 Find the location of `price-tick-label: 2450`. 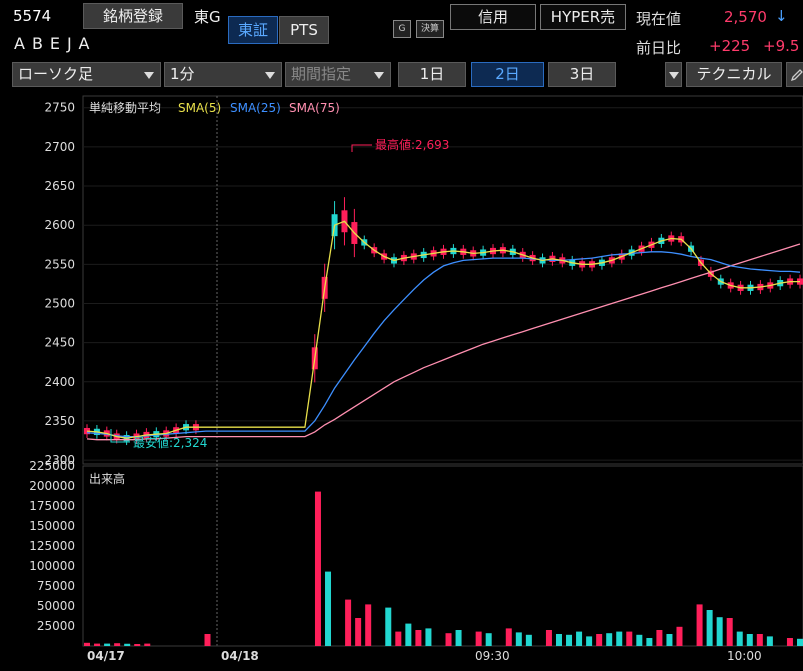

price-tick-label: 2450 is located at coordinates (59, 343).